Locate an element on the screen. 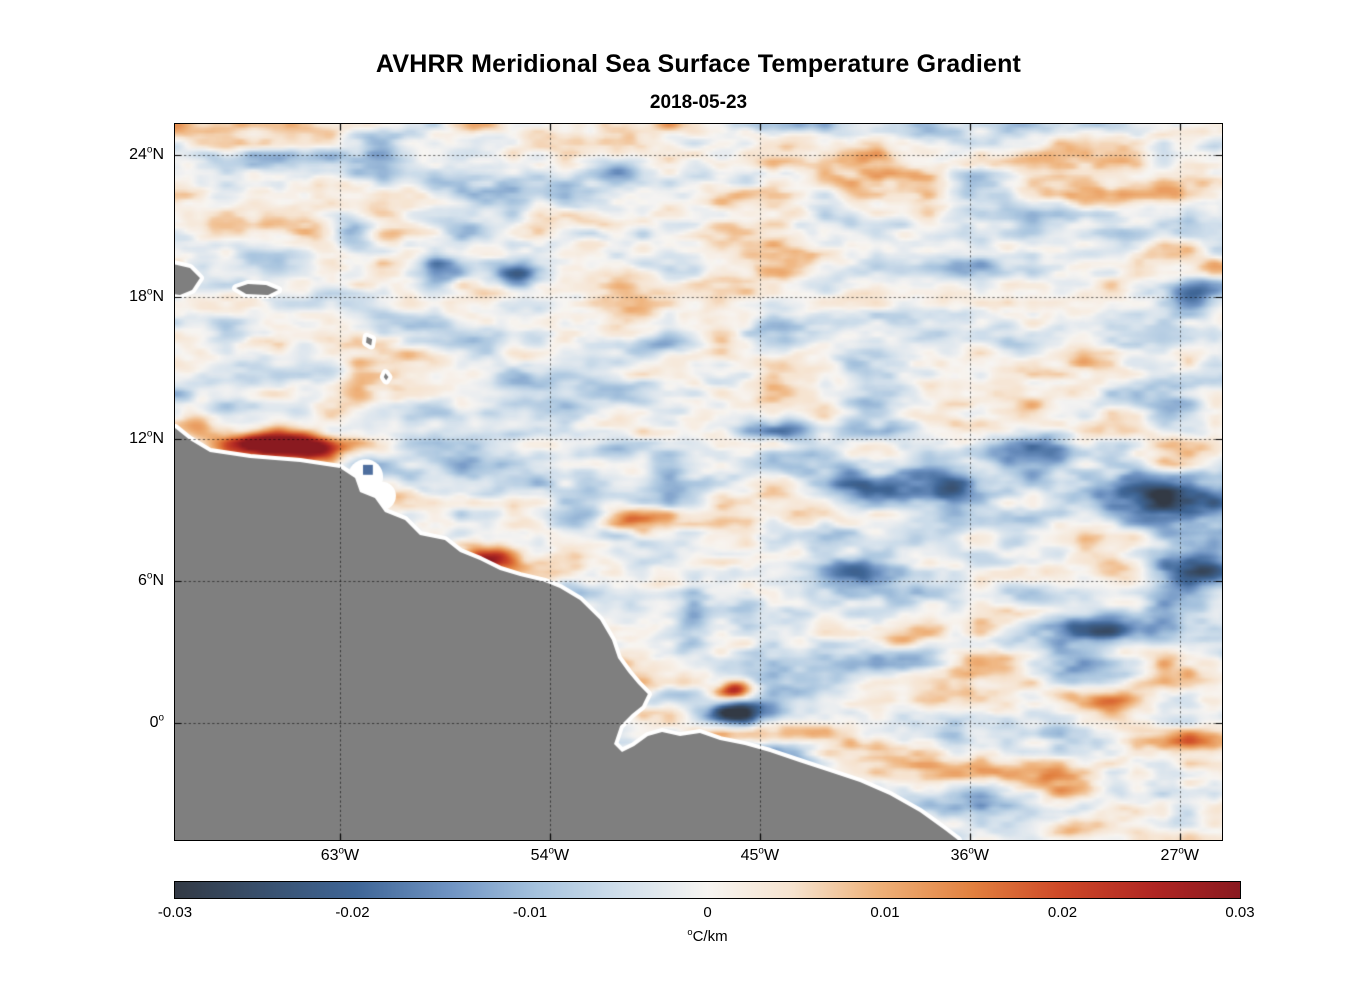 Image resolution: width=1356 pixels, height=1000 pixels. y-tick-label: 24oN is located at coordinates (146, 153).